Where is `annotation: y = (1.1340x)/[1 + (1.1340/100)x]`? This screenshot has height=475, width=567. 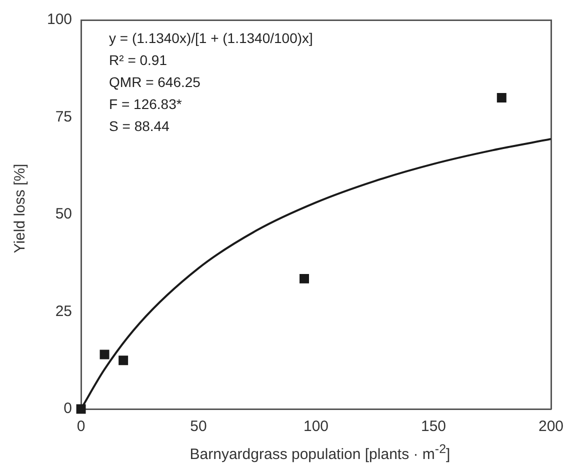 annotation: y = (1.1340x)/[1 + (1.1340/100)x] is located at coordinates (211, 38).